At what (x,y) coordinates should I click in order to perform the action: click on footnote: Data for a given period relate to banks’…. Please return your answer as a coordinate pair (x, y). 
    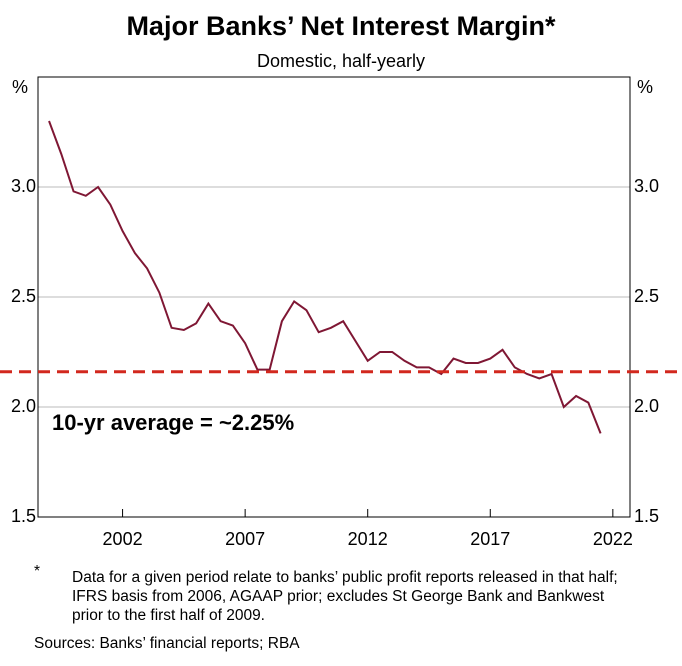
    Looking at the image, I should click on (345, 596).